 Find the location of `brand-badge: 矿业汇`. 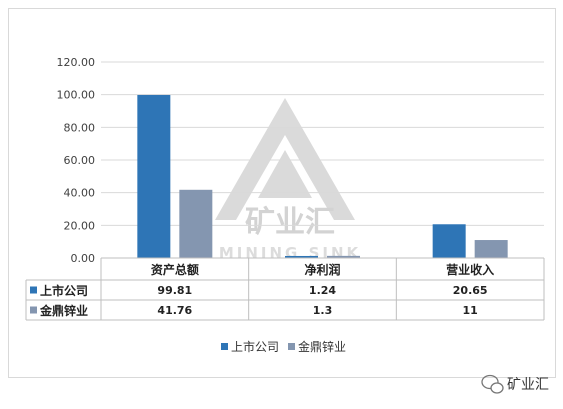

brand-badge: 矿业汇 is located at coordinates (515, 384).